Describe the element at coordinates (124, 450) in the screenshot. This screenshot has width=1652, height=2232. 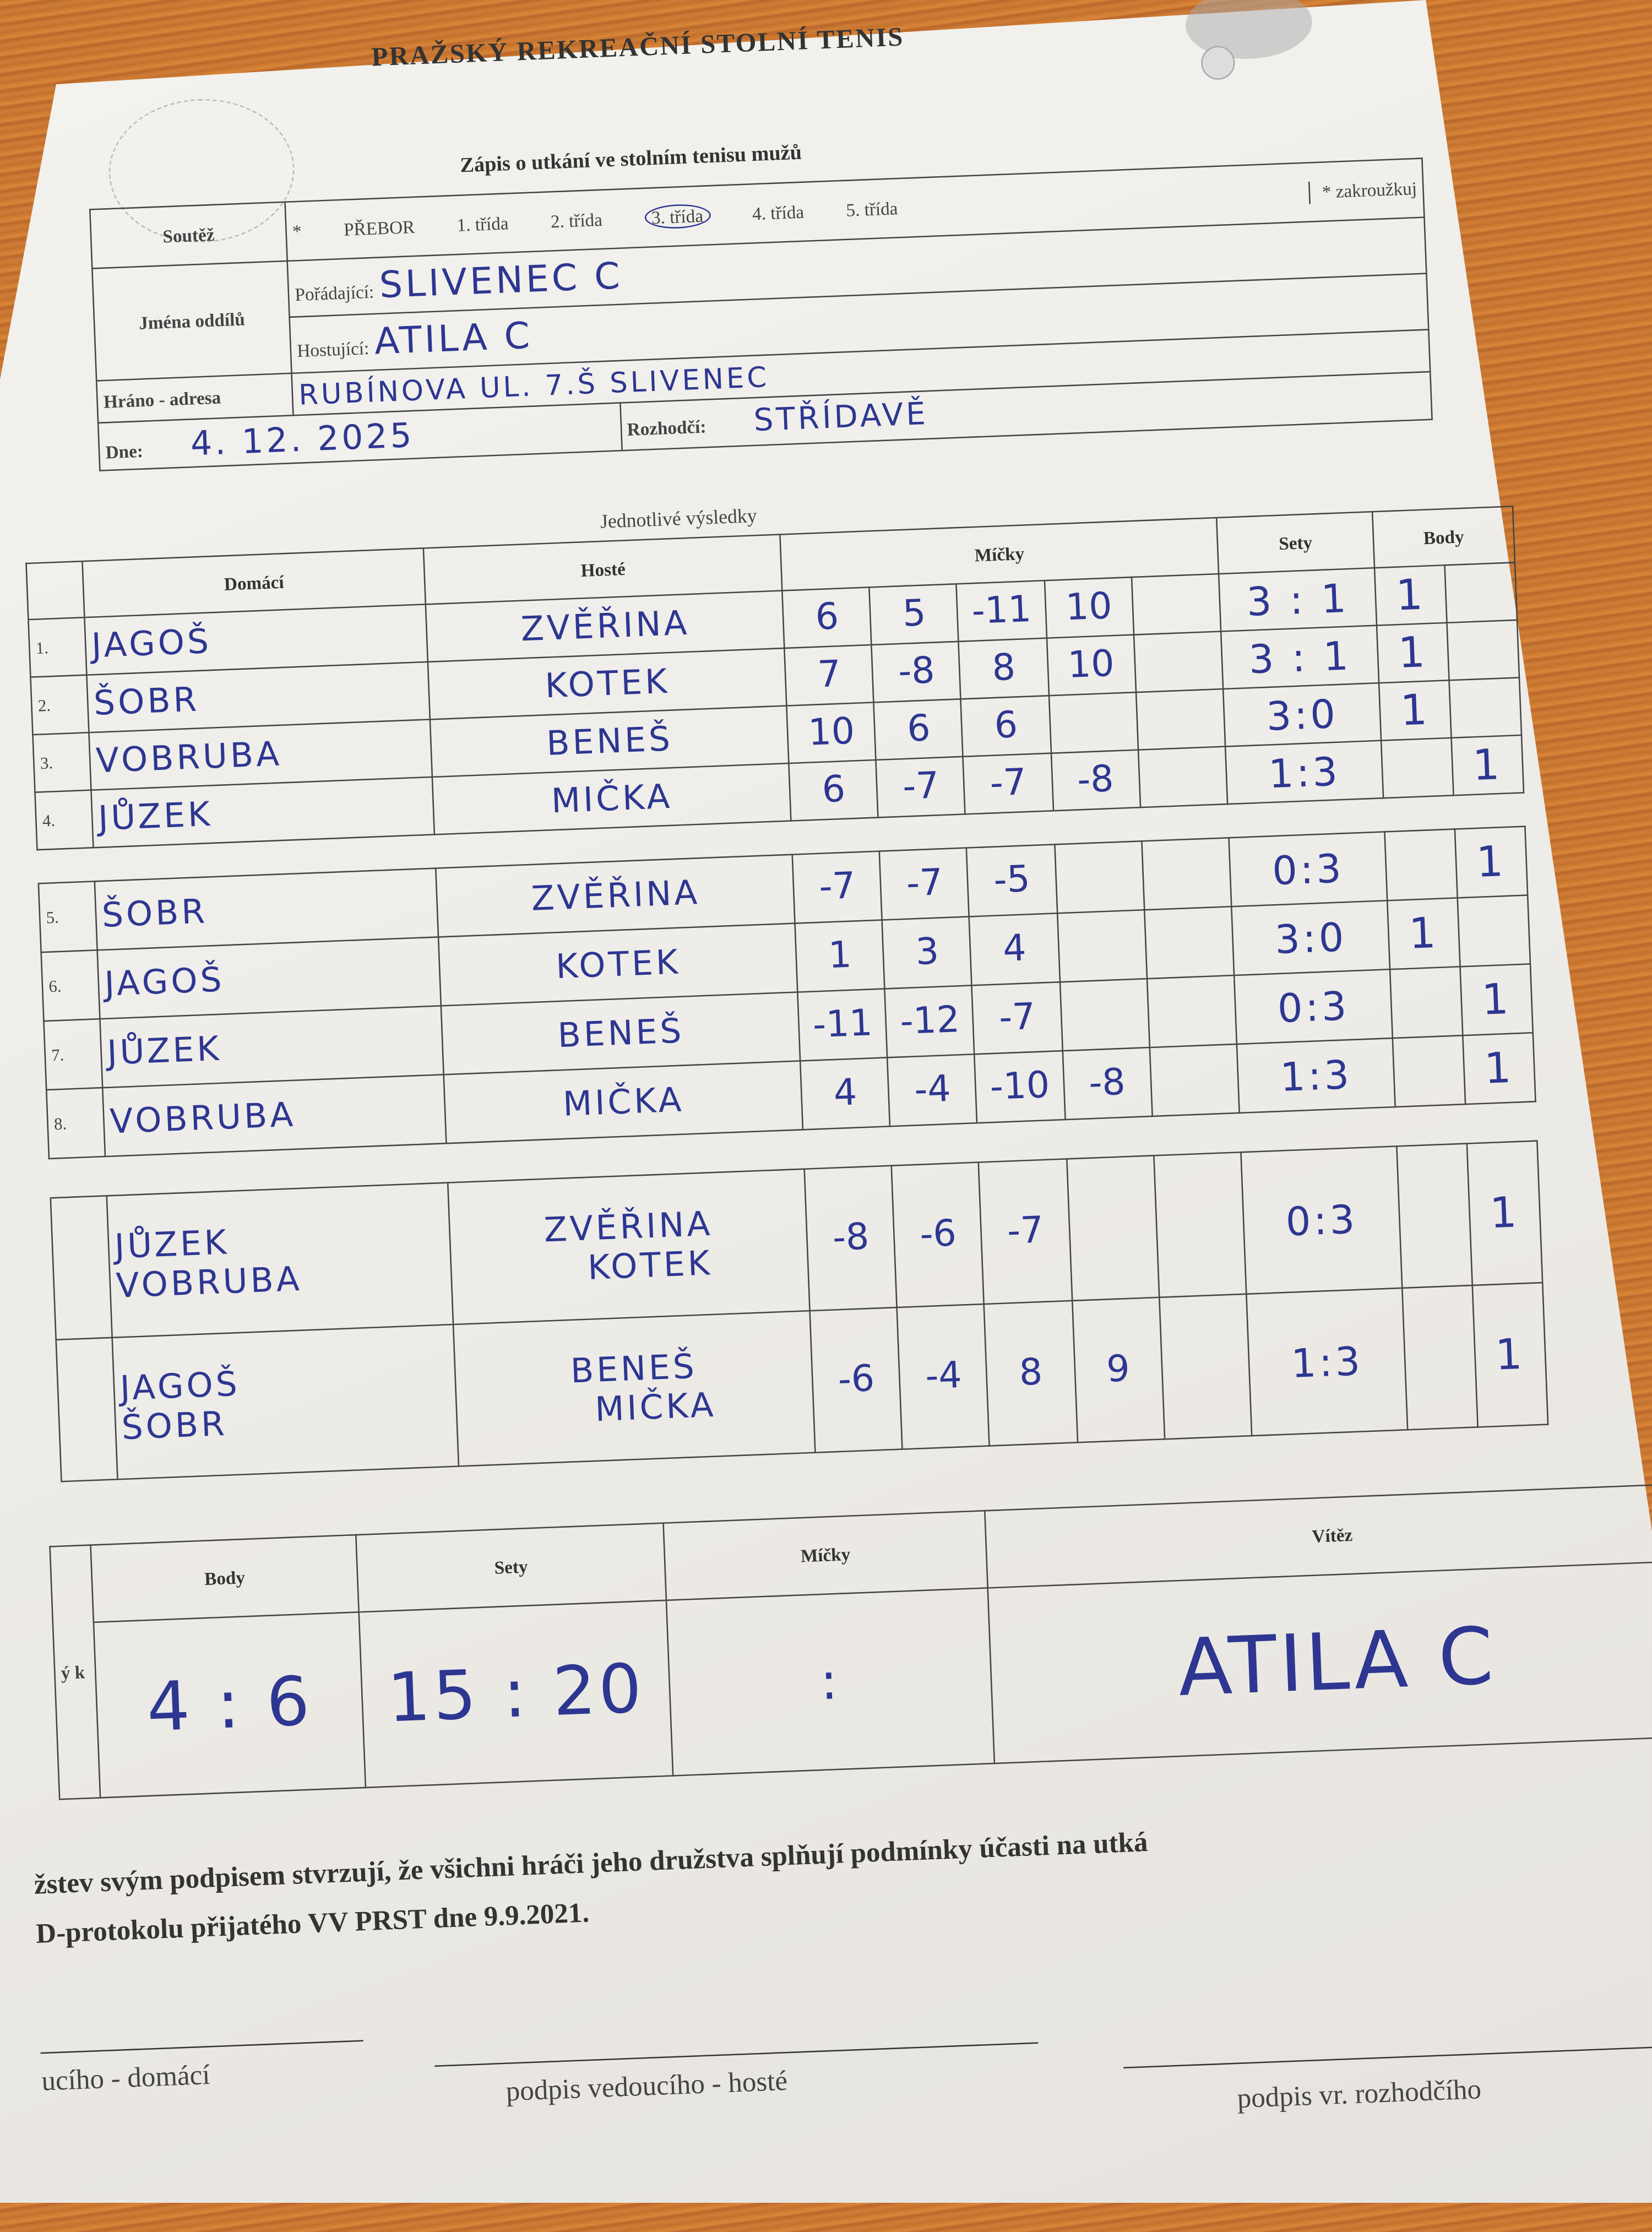
I see `dne-label: Dne:` at that location.